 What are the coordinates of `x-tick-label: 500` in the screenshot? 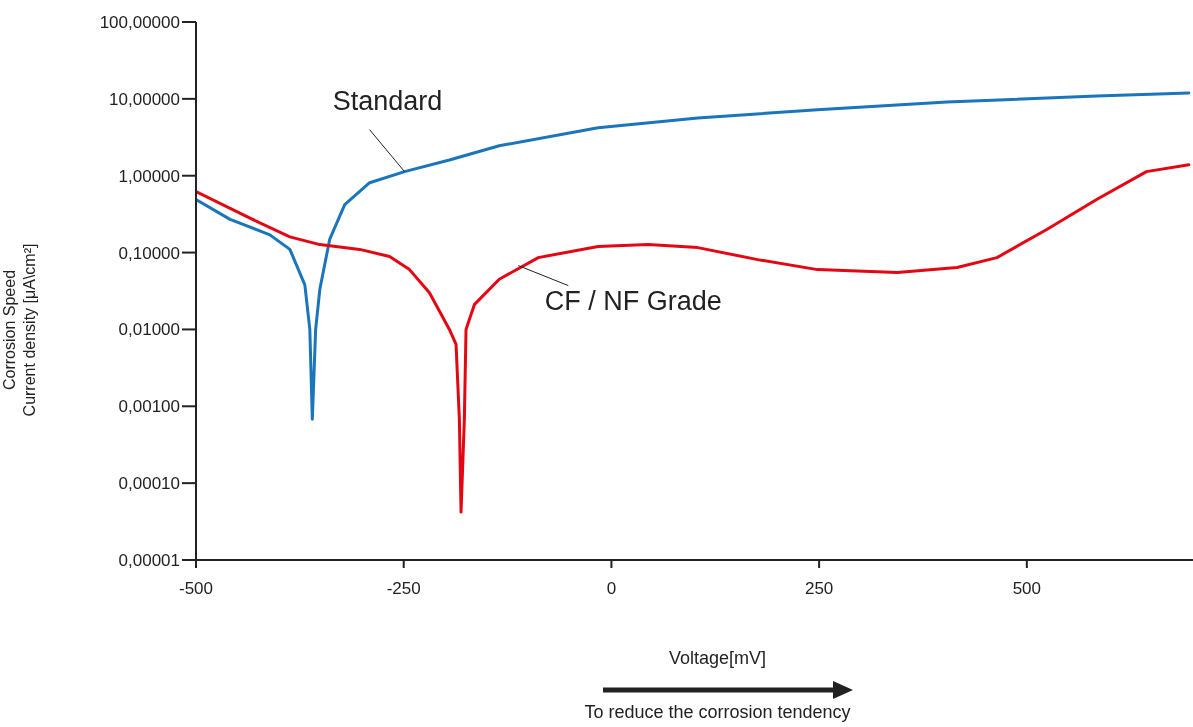 It's located at (1027, 589).